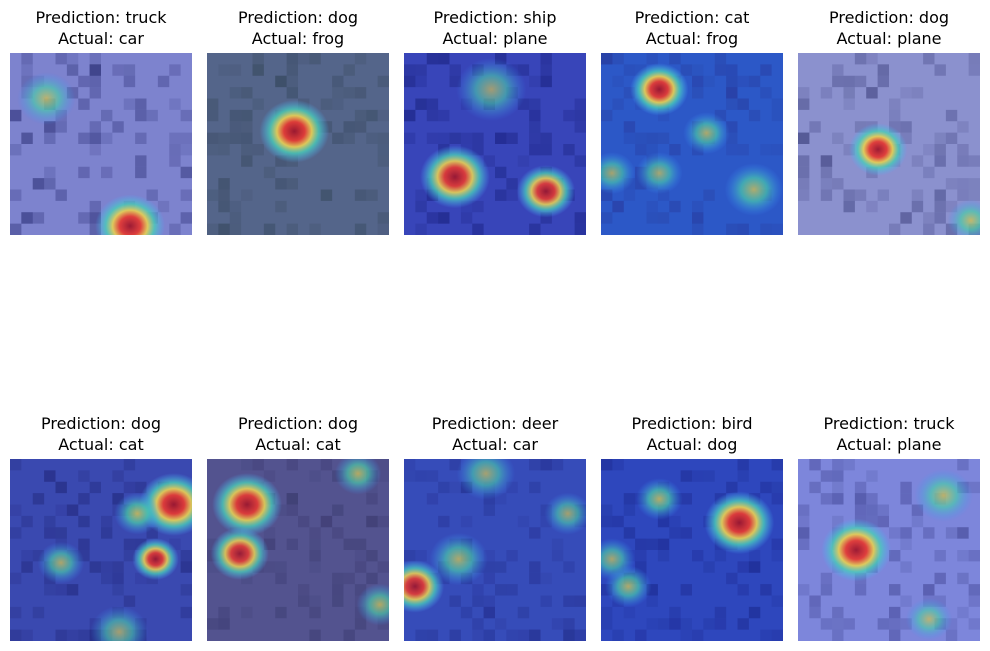 The height and width of the screenshot is (651, 990). What do you see at coordinates (692, 17) in the screenshot?
I see `prediction-label: Prediction: cat` at bounding box center [692, 17].